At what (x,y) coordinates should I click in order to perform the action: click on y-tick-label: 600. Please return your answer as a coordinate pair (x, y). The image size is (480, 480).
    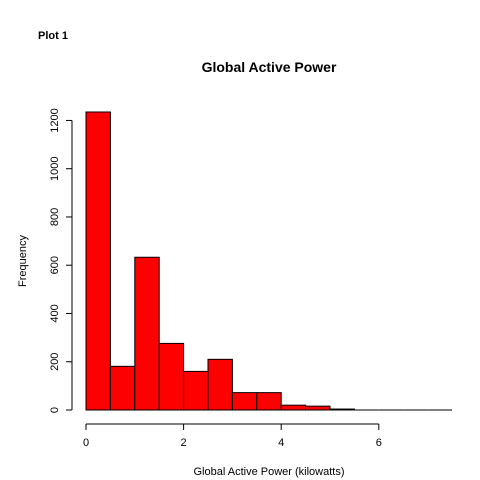
    Looking at the image, I should click on (55, 265).